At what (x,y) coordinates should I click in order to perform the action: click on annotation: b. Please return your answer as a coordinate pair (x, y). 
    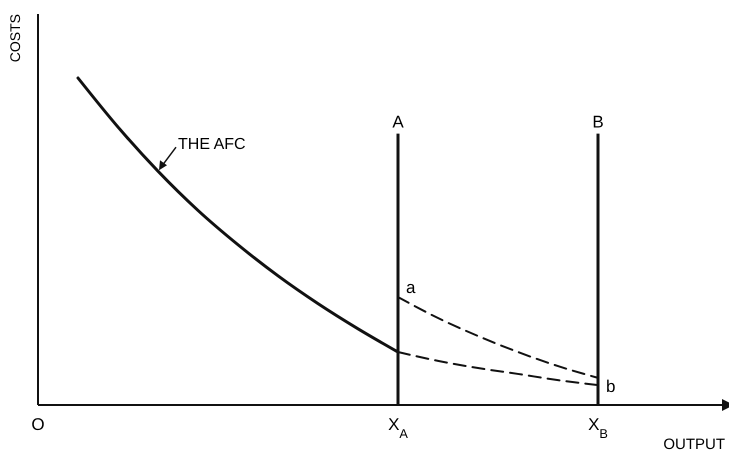
    Looking at the image, I should click on (611, 386).